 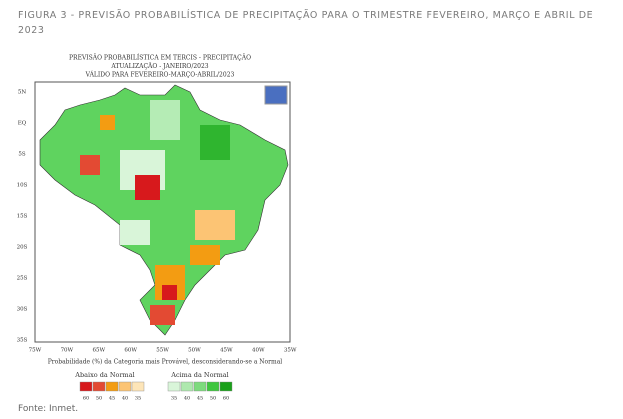 What do you see at coordinates (130, 351) in the screenshot?
I see `lon-label: 60W` at bounding box center [130, 351].